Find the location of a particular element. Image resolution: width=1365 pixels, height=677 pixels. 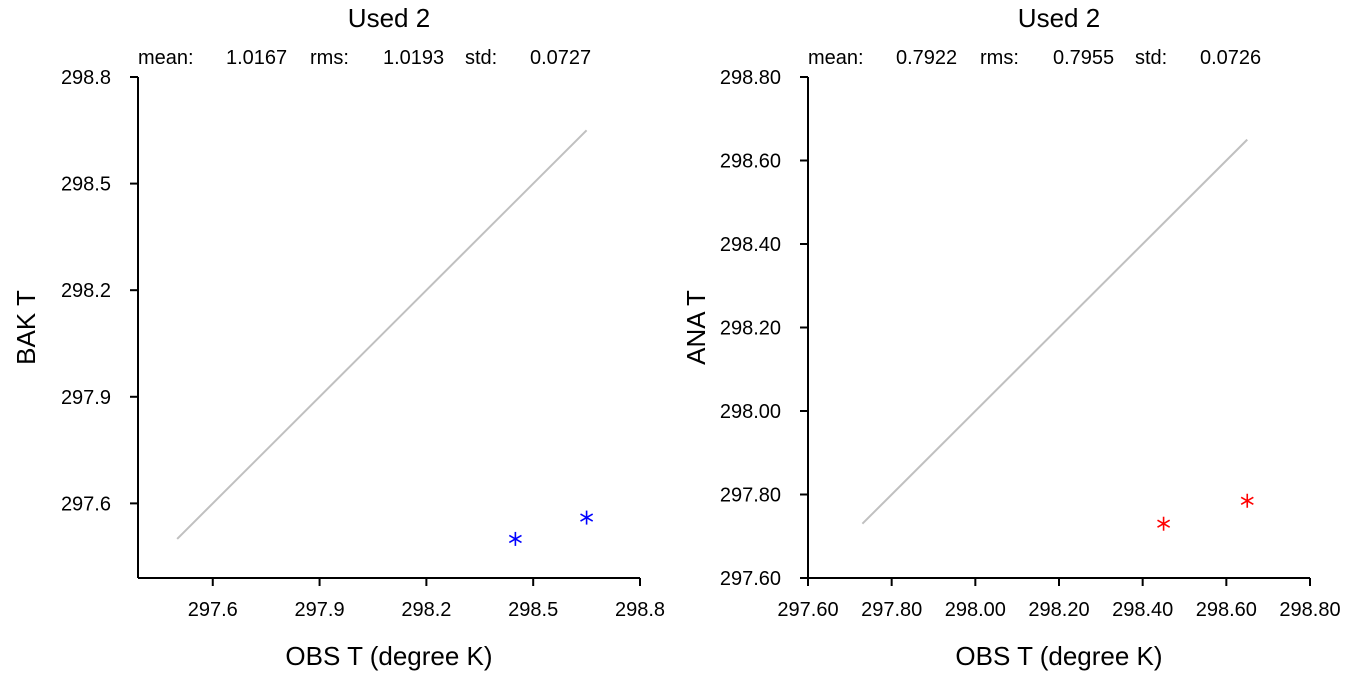

x-tick-label: 298.00 is located at coordinates (975, 610).